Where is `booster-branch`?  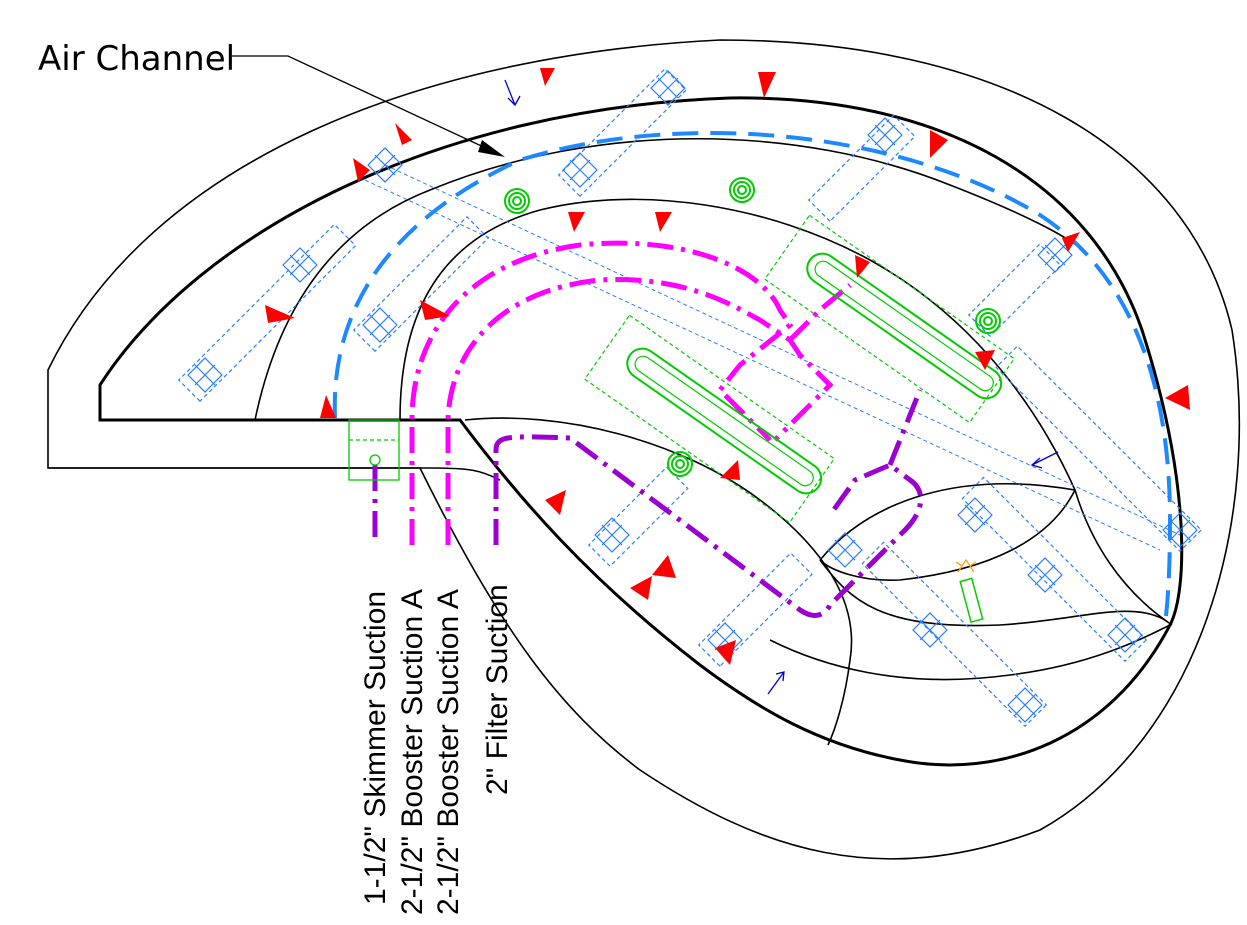
booster-branch is located at coordinates (820, 312).